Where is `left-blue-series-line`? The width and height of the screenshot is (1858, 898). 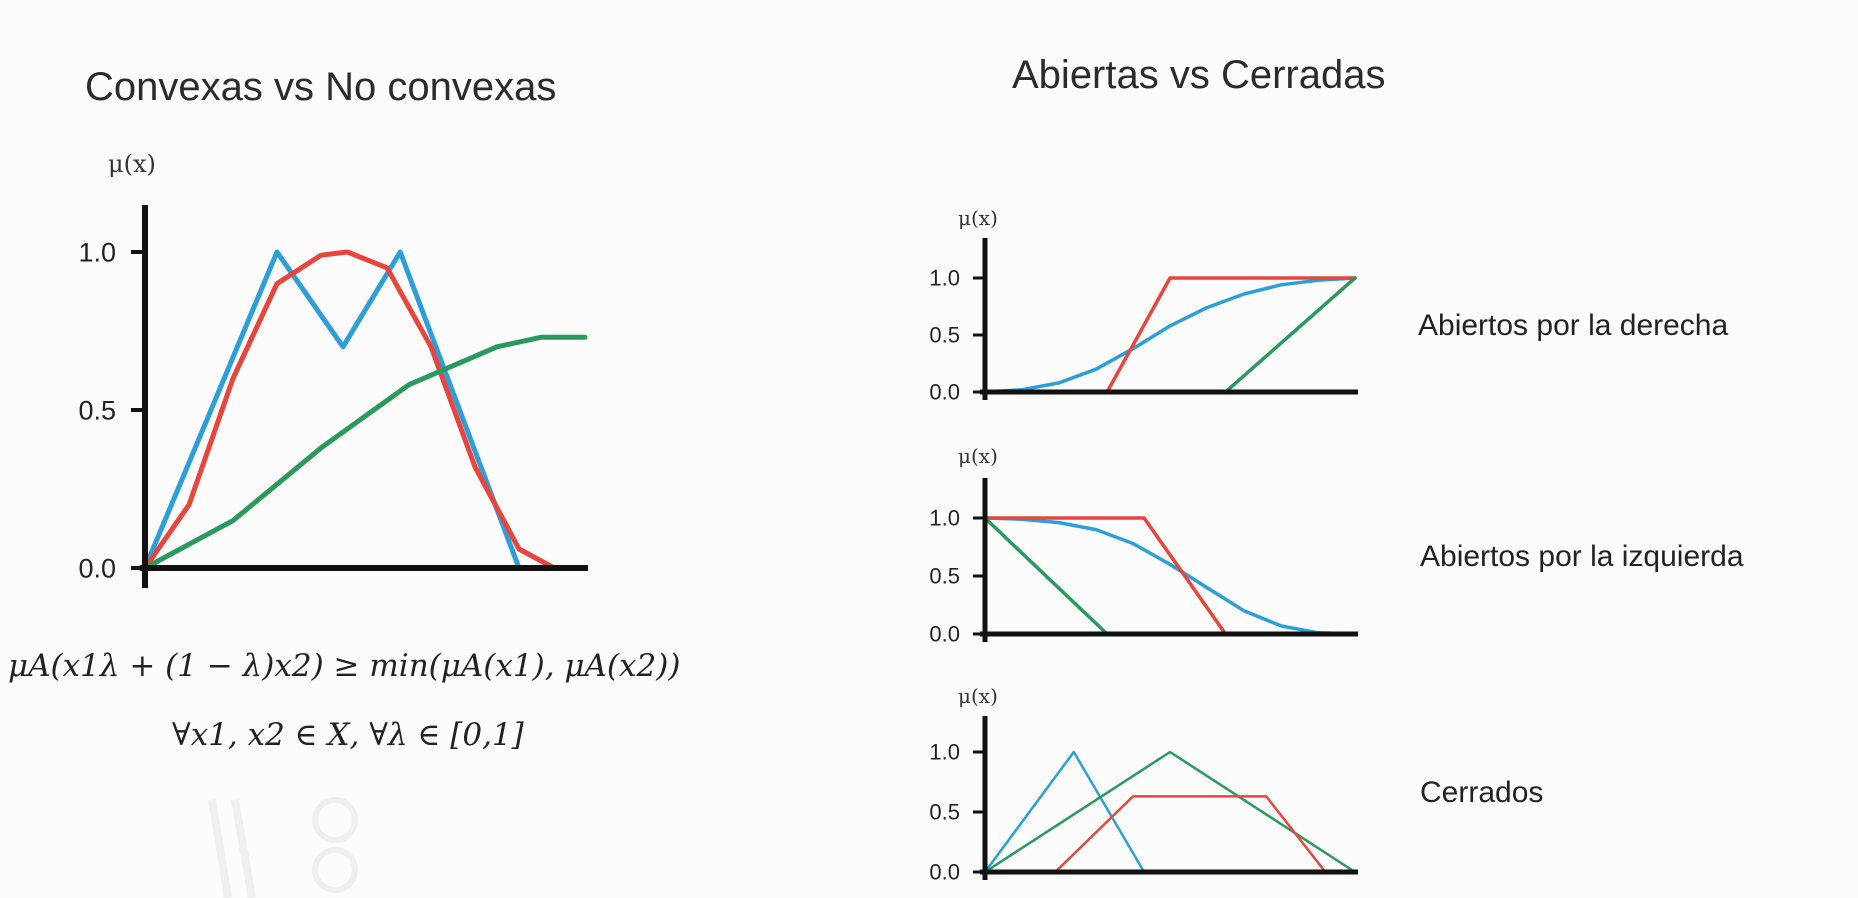 left-blue-series-line is located at coordinates (365, 410).